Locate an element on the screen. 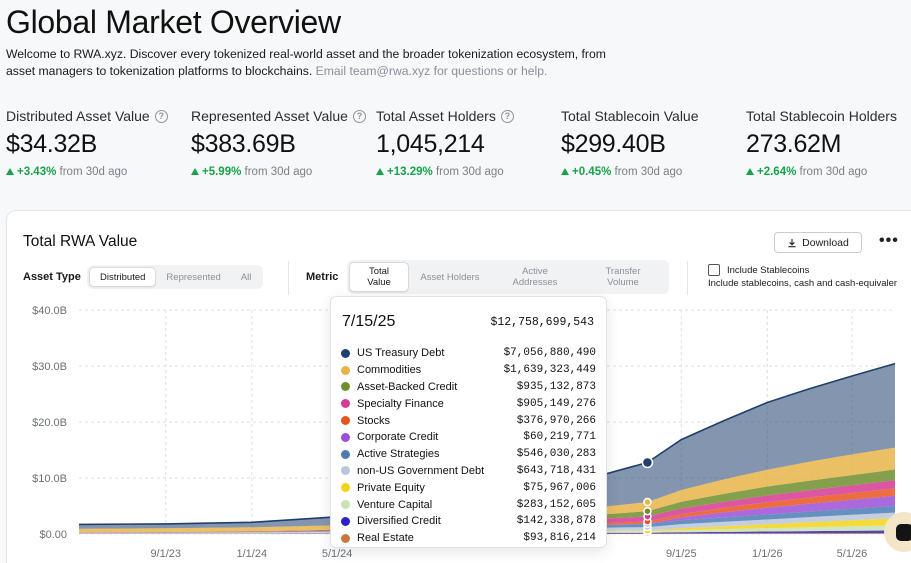  asset-type-all: All is located at coordinates (246, 277).